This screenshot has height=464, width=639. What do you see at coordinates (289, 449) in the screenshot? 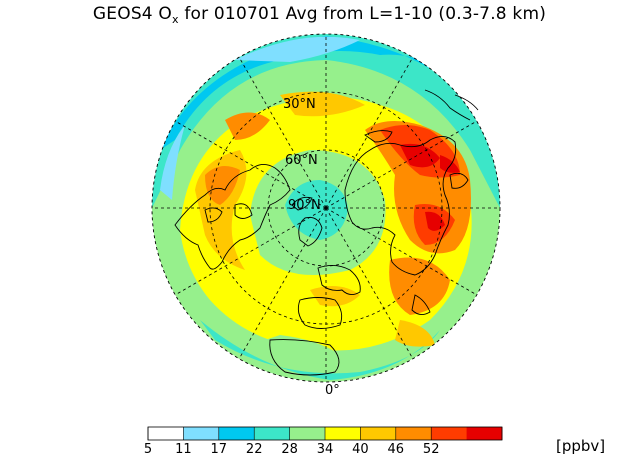
I see `colorbar-tick-label: 28` at bounding box center [289, 449].